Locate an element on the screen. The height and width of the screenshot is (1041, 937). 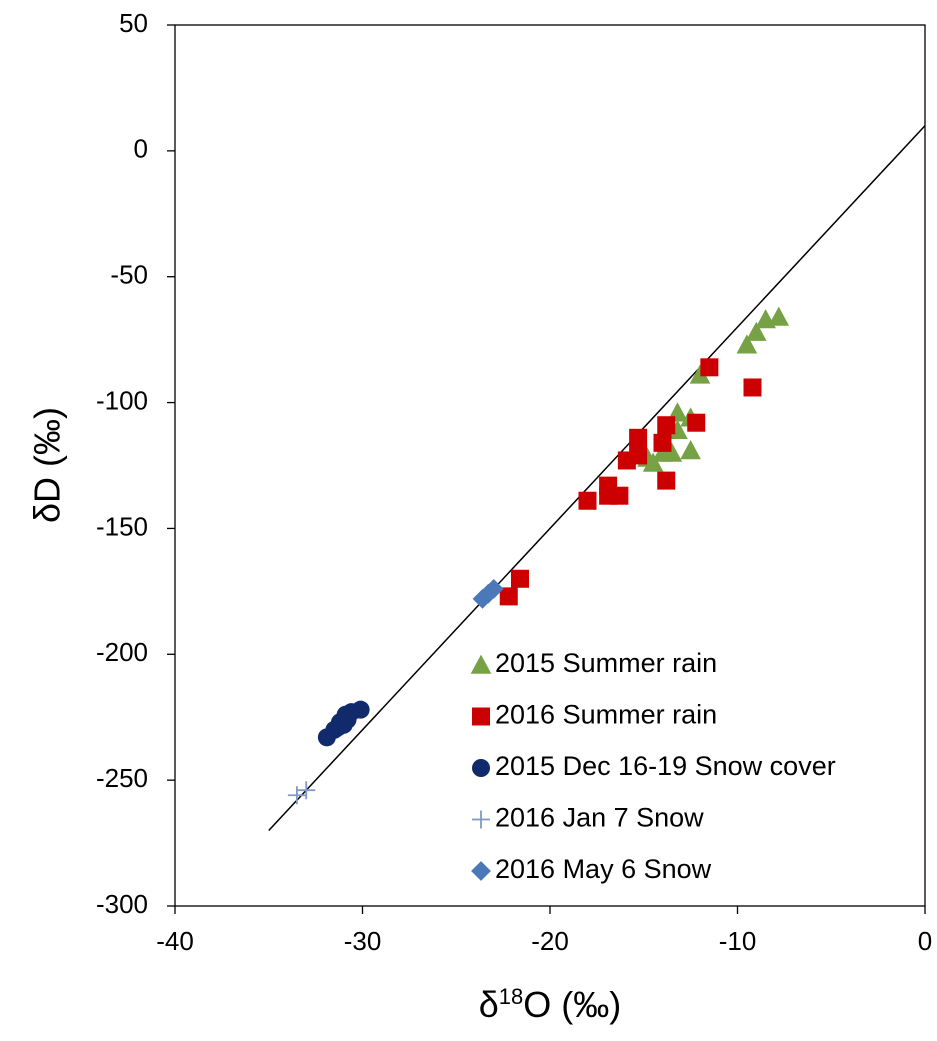
x-tick-label: 0 is located at coordinates (925, 941).